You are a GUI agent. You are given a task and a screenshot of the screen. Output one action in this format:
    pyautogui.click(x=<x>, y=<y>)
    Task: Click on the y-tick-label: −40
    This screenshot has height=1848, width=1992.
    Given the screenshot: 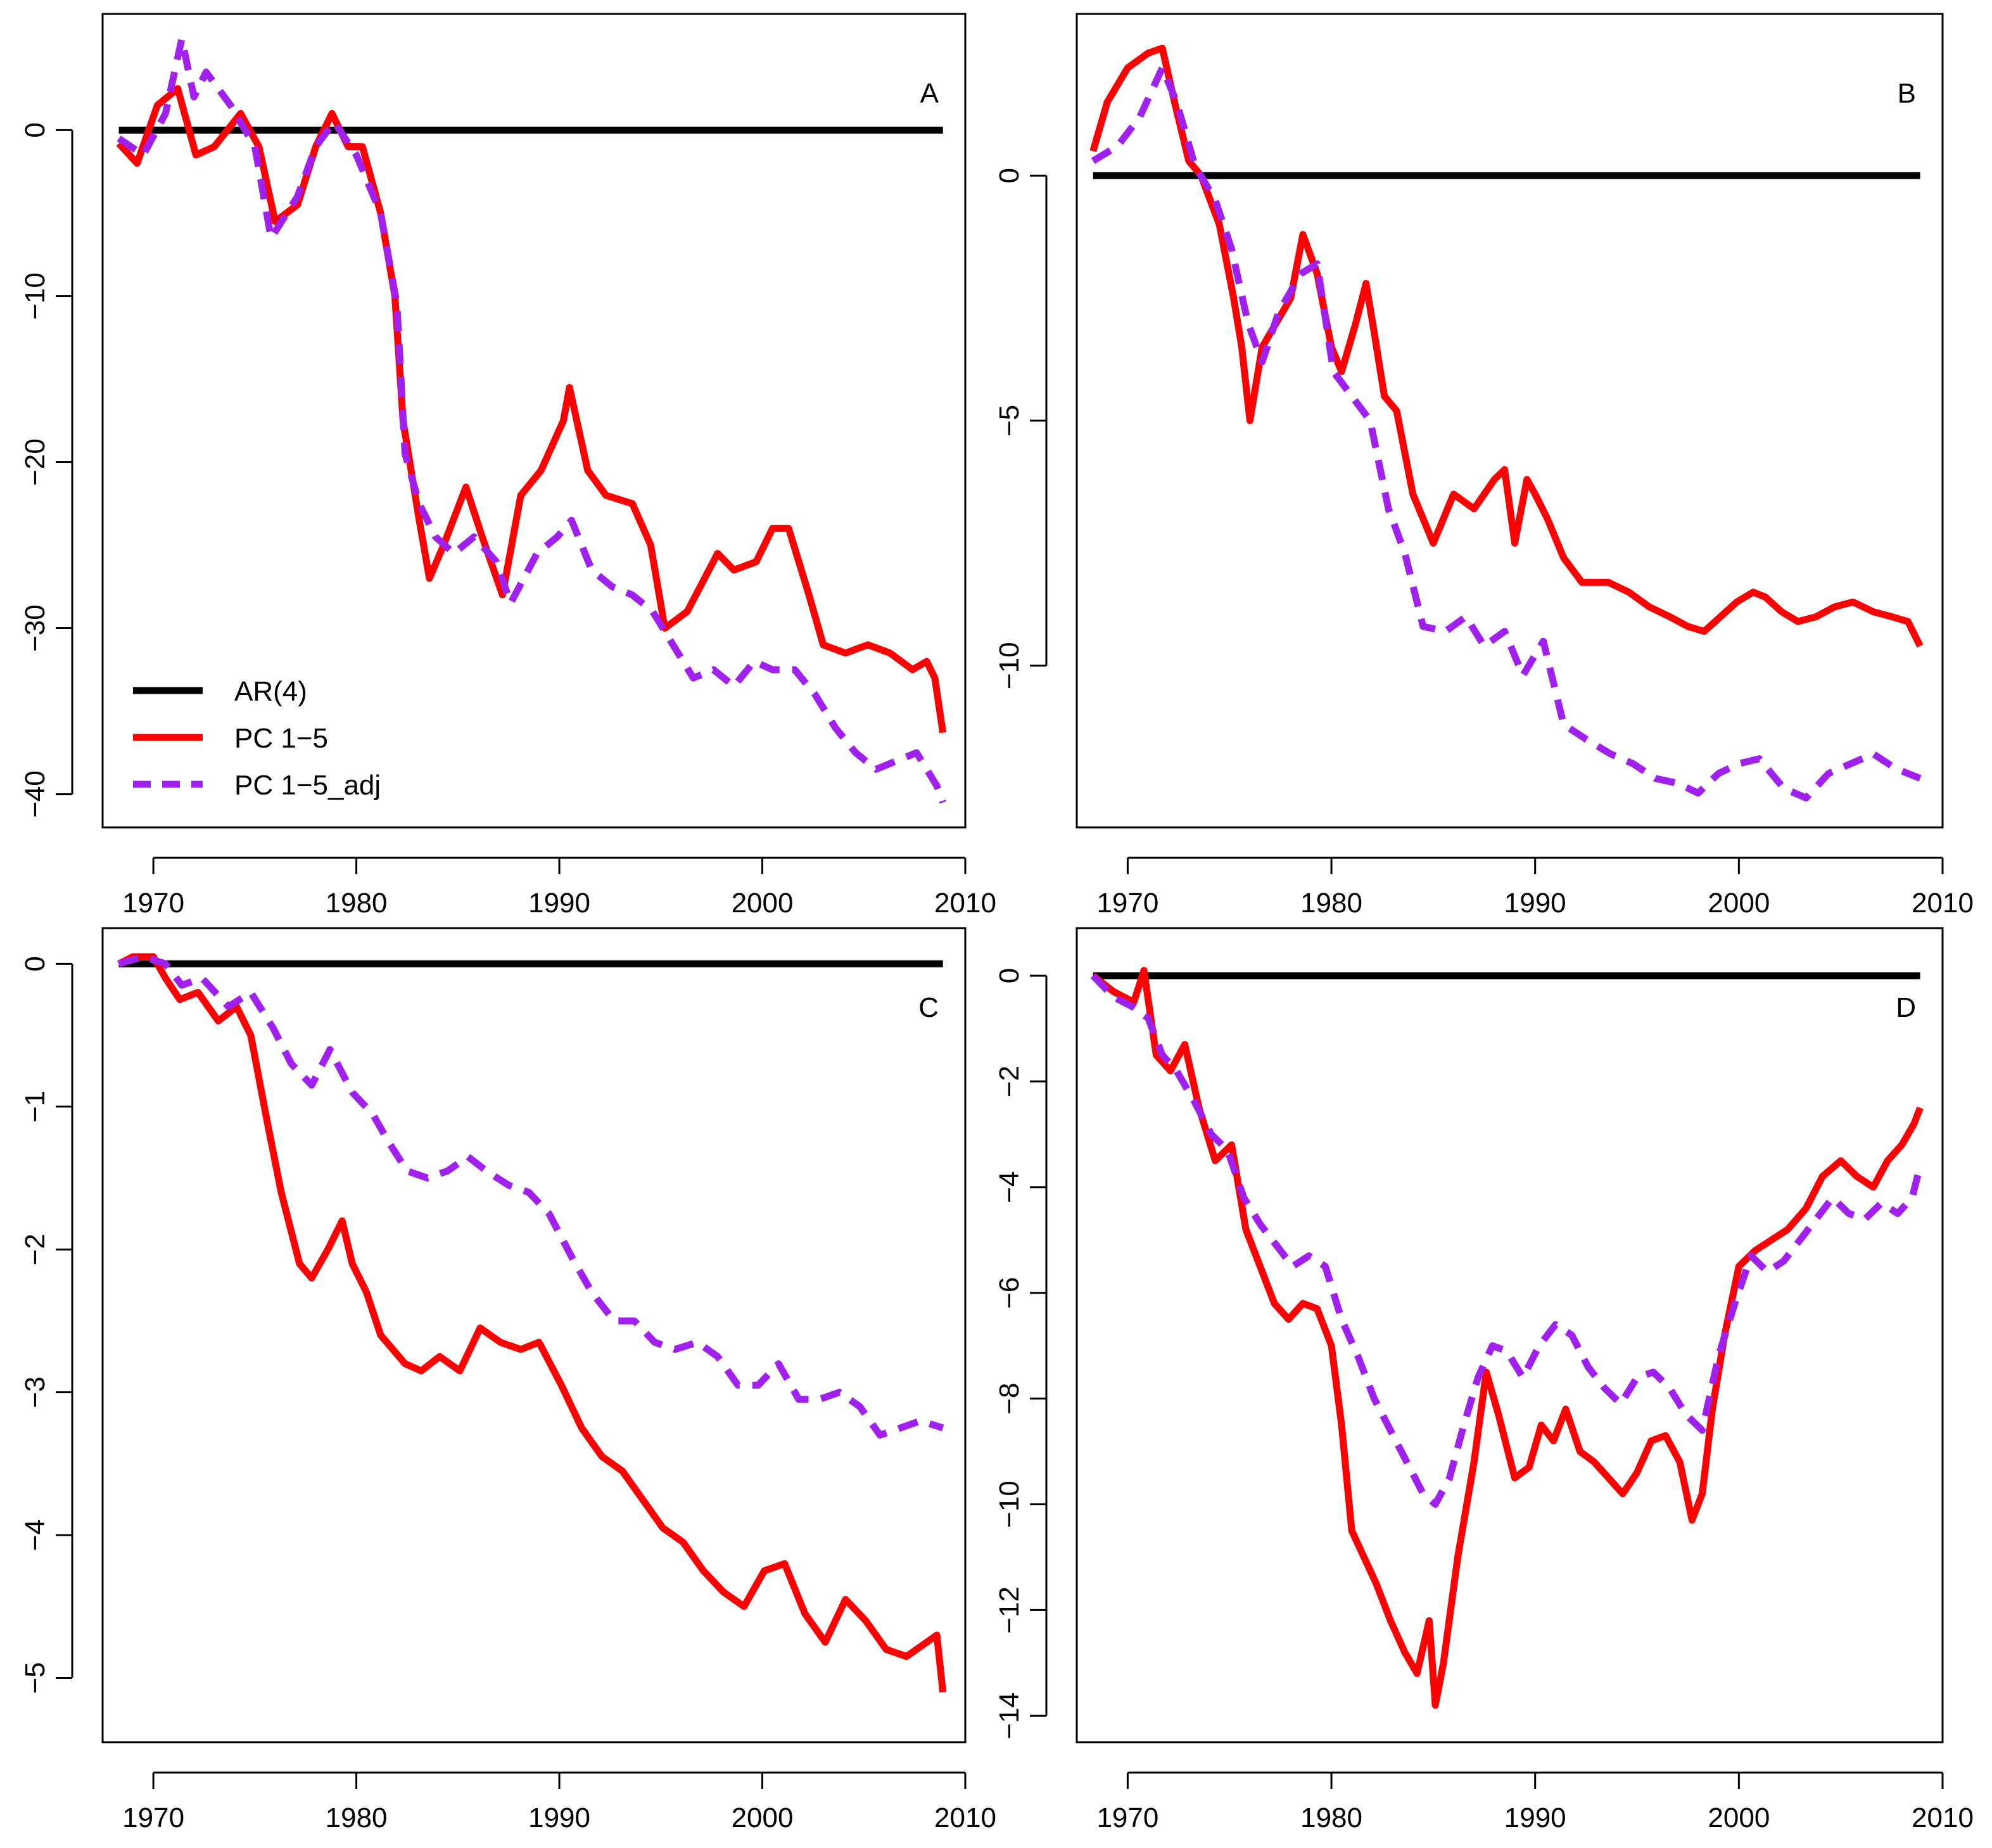 What is the action you would take?
    pyautogui.click(x=35, y=794)
    